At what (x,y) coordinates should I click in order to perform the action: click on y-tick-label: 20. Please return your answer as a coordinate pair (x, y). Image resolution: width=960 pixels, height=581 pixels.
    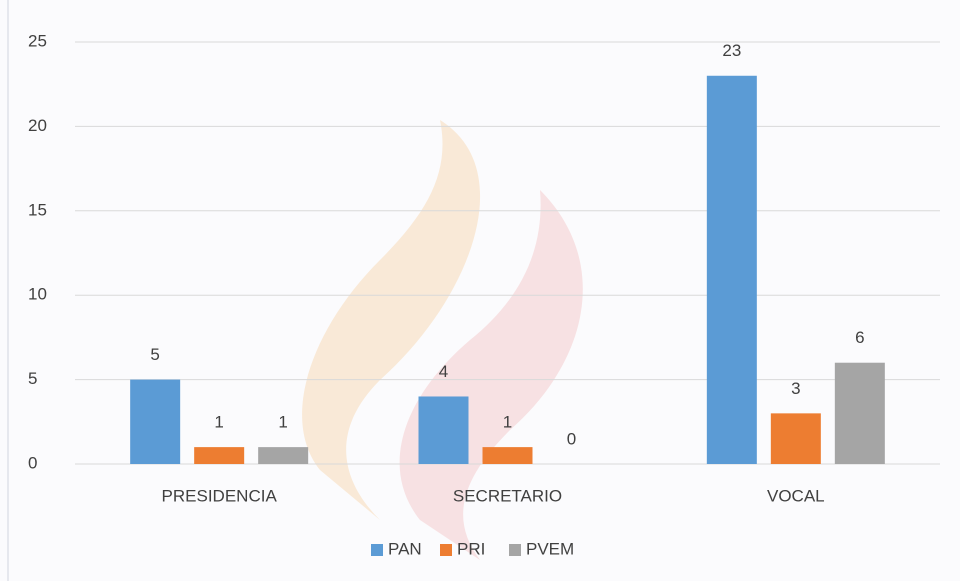
    Looking at the image, I should click on (37, 125).